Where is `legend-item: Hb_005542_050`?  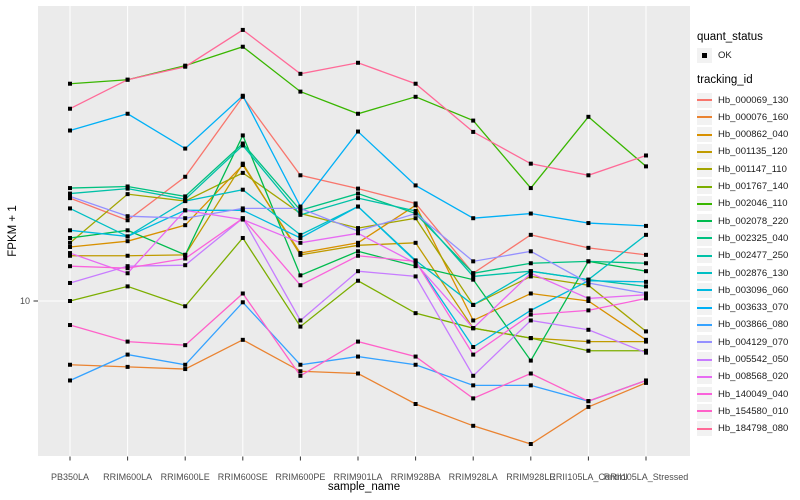 legend-item: Hb_005542_050 is located at coordinates (742, 360).